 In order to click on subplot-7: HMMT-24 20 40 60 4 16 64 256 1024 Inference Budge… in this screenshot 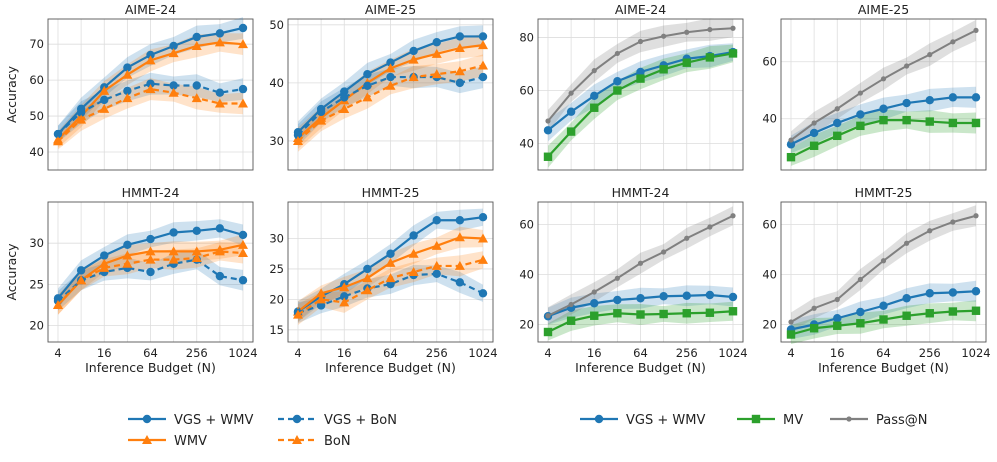, I will do `click(633, 280)`.